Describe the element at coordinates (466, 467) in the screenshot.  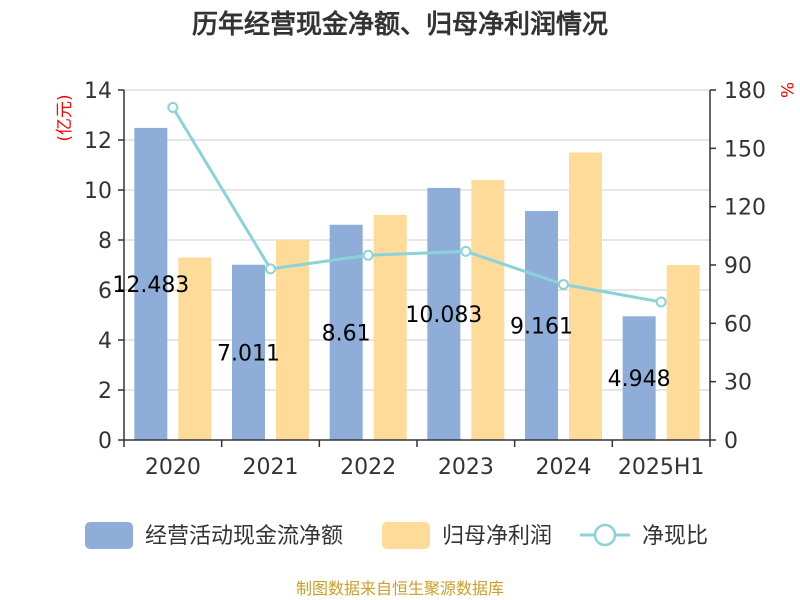
I see `x-axis-tick-label: 2023` at that location.